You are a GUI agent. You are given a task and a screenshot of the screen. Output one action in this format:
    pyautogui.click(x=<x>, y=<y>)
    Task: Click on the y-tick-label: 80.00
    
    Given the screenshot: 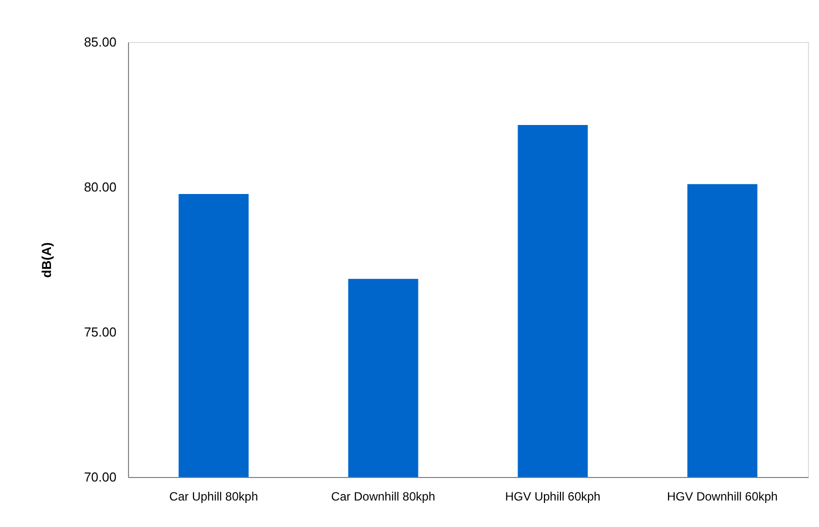 What is the action you would take?
    pyautogui.click(x=100, y=187)
    